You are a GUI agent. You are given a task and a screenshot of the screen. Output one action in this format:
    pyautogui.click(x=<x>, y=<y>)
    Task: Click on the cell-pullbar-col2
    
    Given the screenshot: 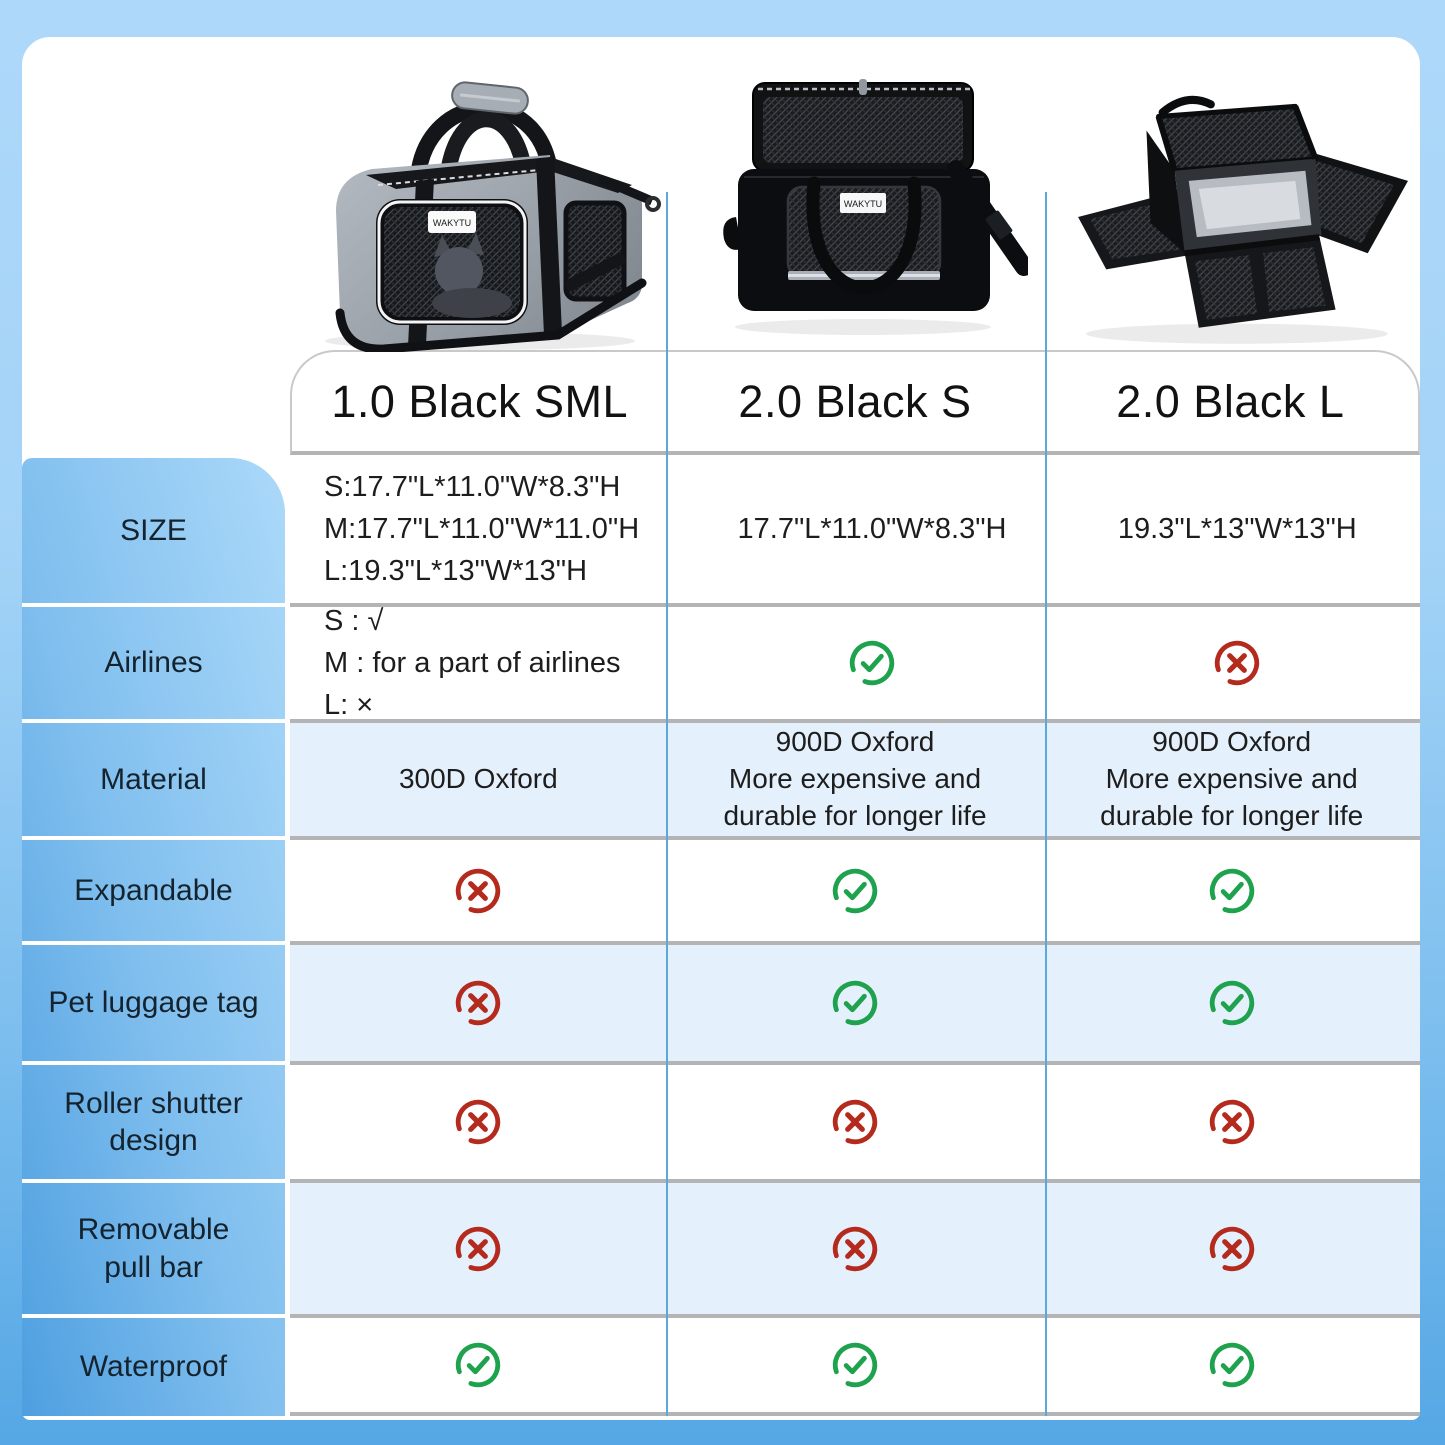 What is the action you would take?
    pyautogui.click(x=855, y=1248)
    